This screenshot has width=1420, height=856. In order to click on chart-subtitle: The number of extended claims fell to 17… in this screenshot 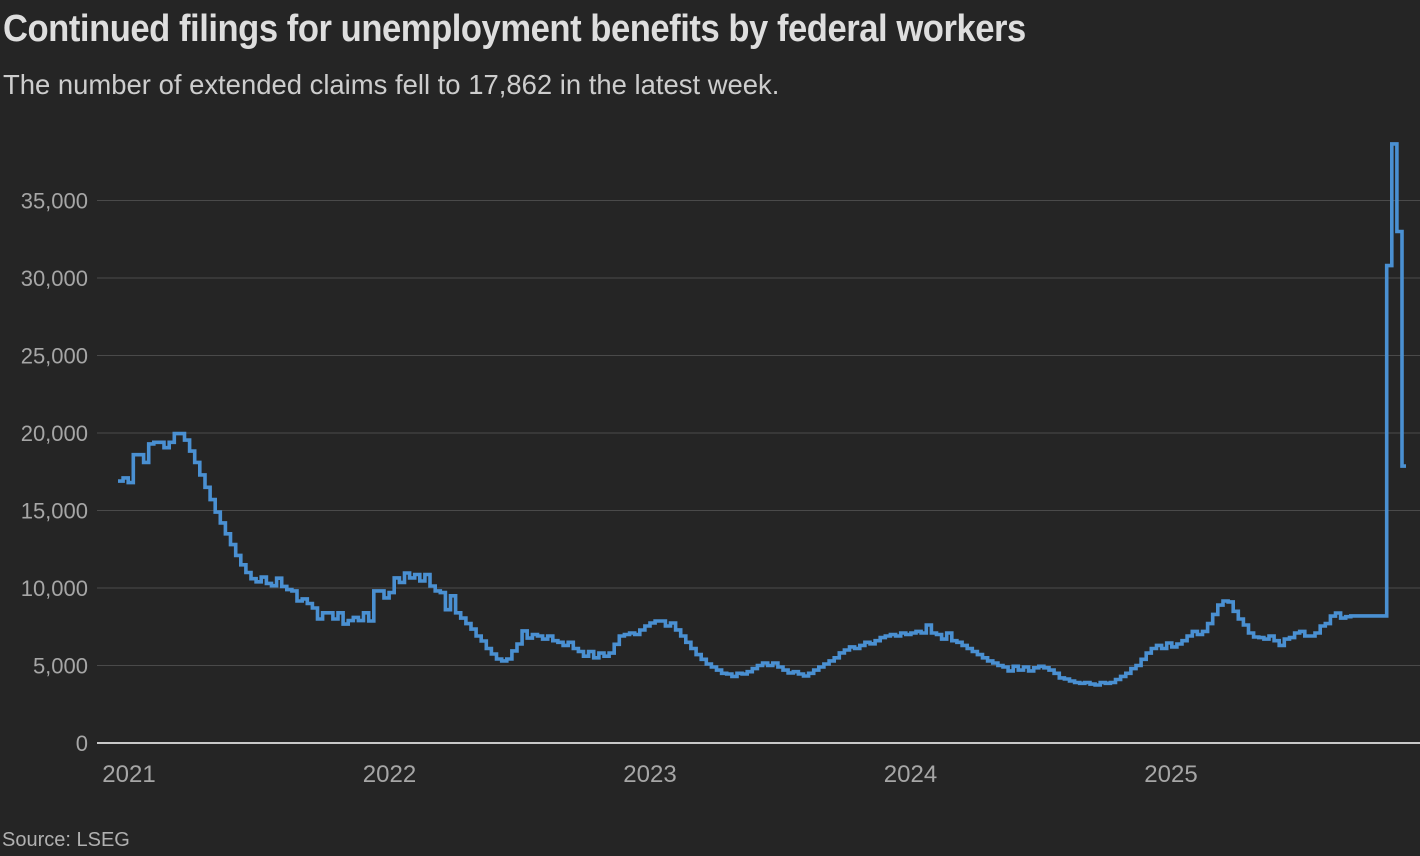, I will do `click(391, 84)`.